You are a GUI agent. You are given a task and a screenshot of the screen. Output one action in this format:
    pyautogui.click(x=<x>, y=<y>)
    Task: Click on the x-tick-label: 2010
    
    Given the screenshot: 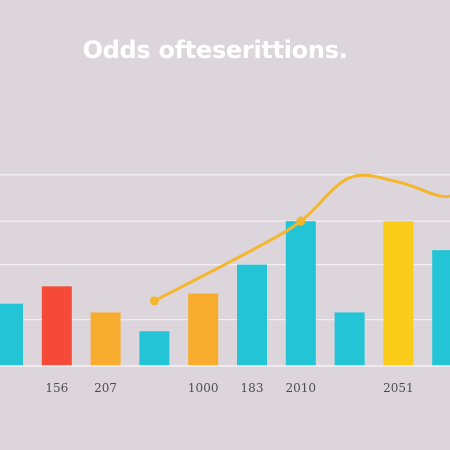 What is the action you would take?
    pyautogui.click(x=301, y=388)
    